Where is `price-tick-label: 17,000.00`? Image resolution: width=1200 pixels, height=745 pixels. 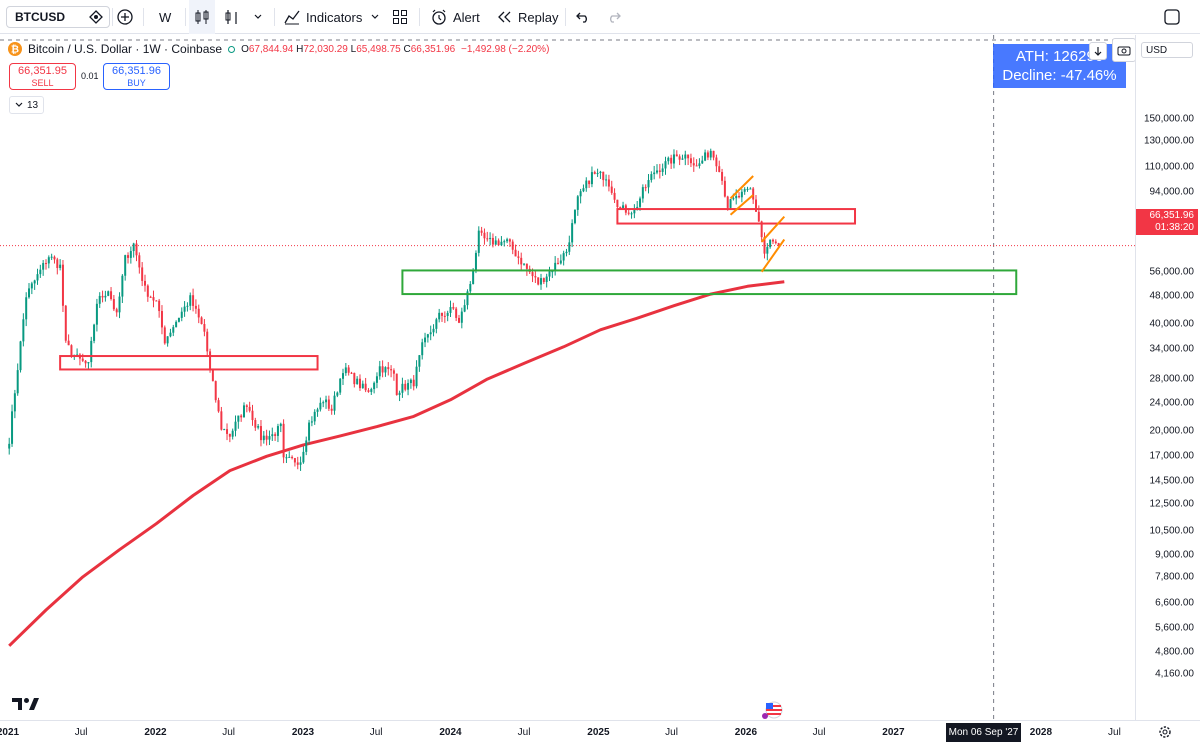
price-tick-label: 17,000.00 is located at coordinates (1172, 456).